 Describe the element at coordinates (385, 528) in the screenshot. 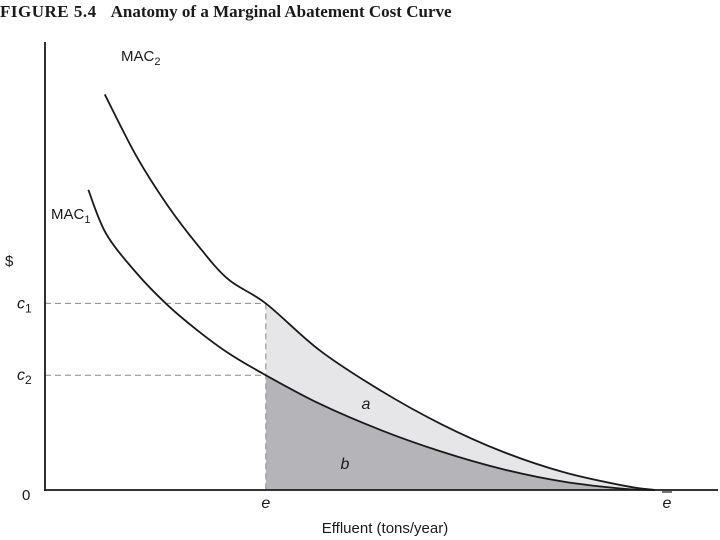

I see `x-axis-label: Effluent (tons/year)` at that location.